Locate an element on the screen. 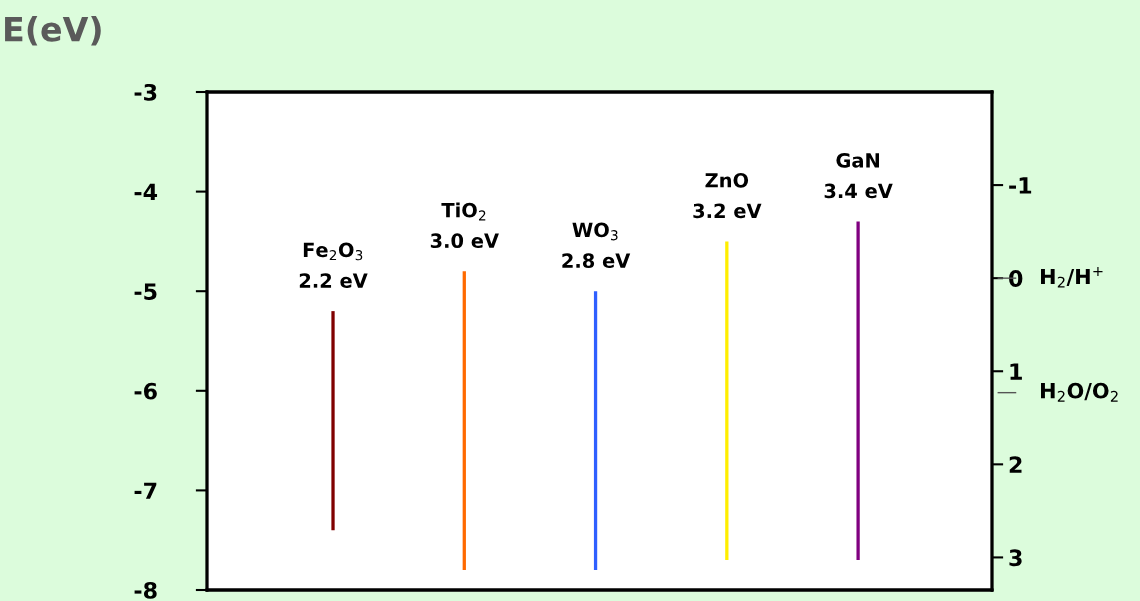  x-tick-label: GaN is located at coordinates (857, 160).